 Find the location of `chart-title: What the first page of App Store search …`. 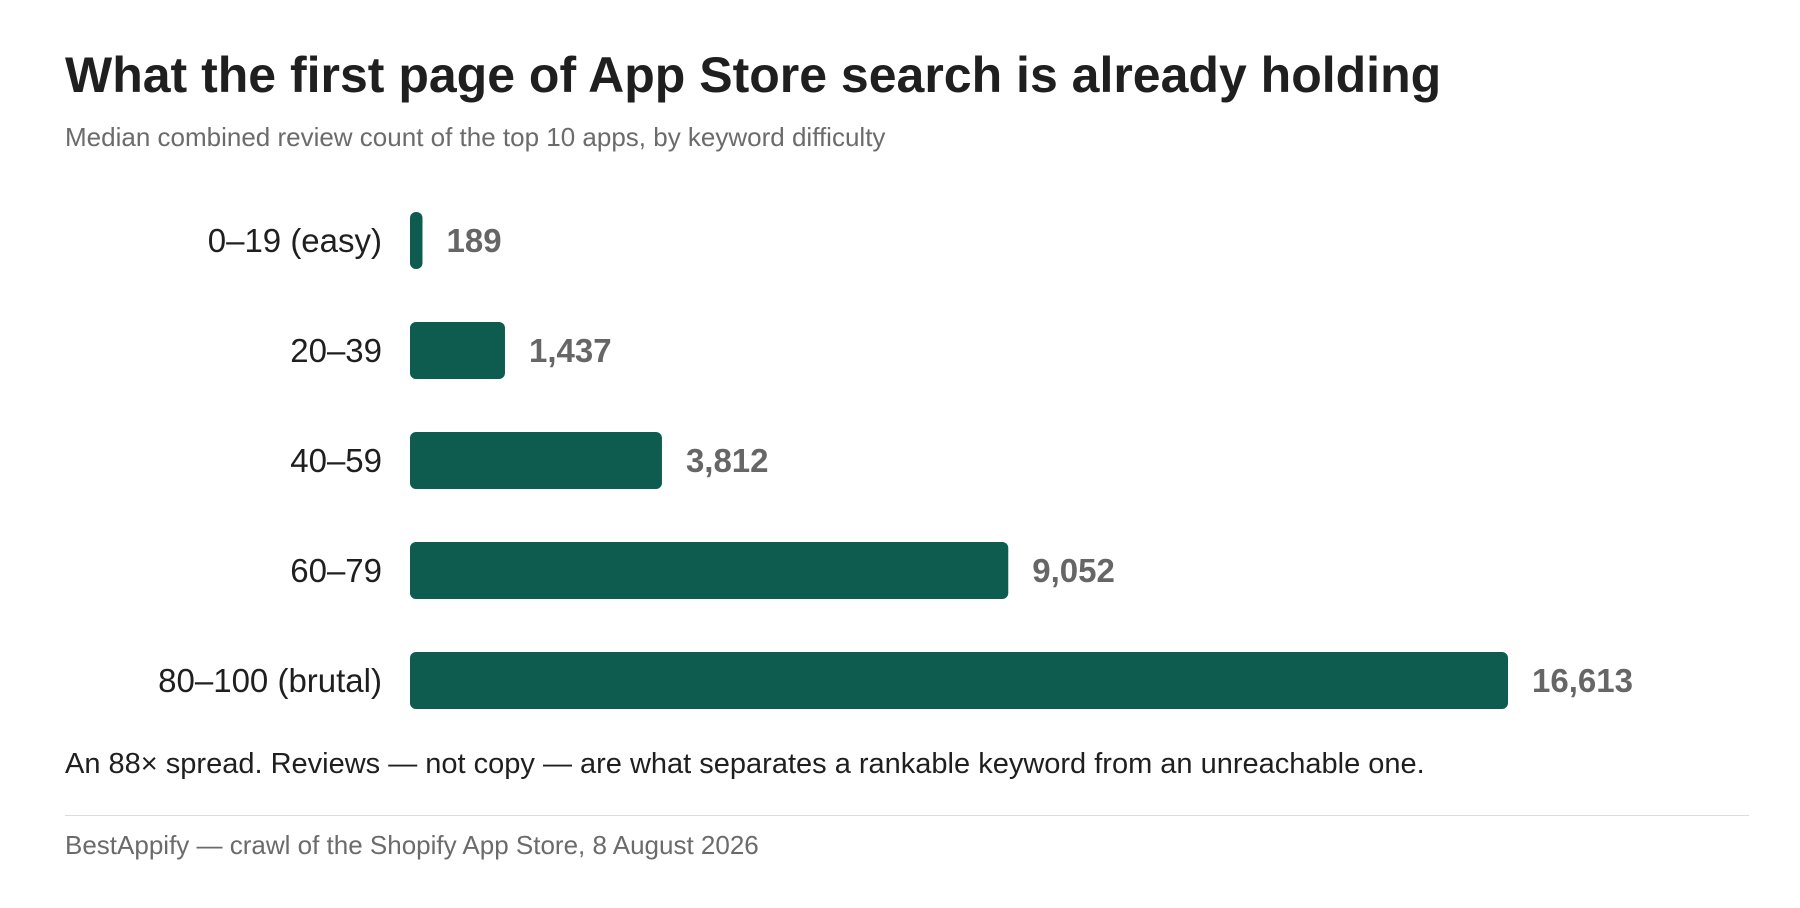

chart-title: What the first page of App Store search … is located at coordinates (753, 75).